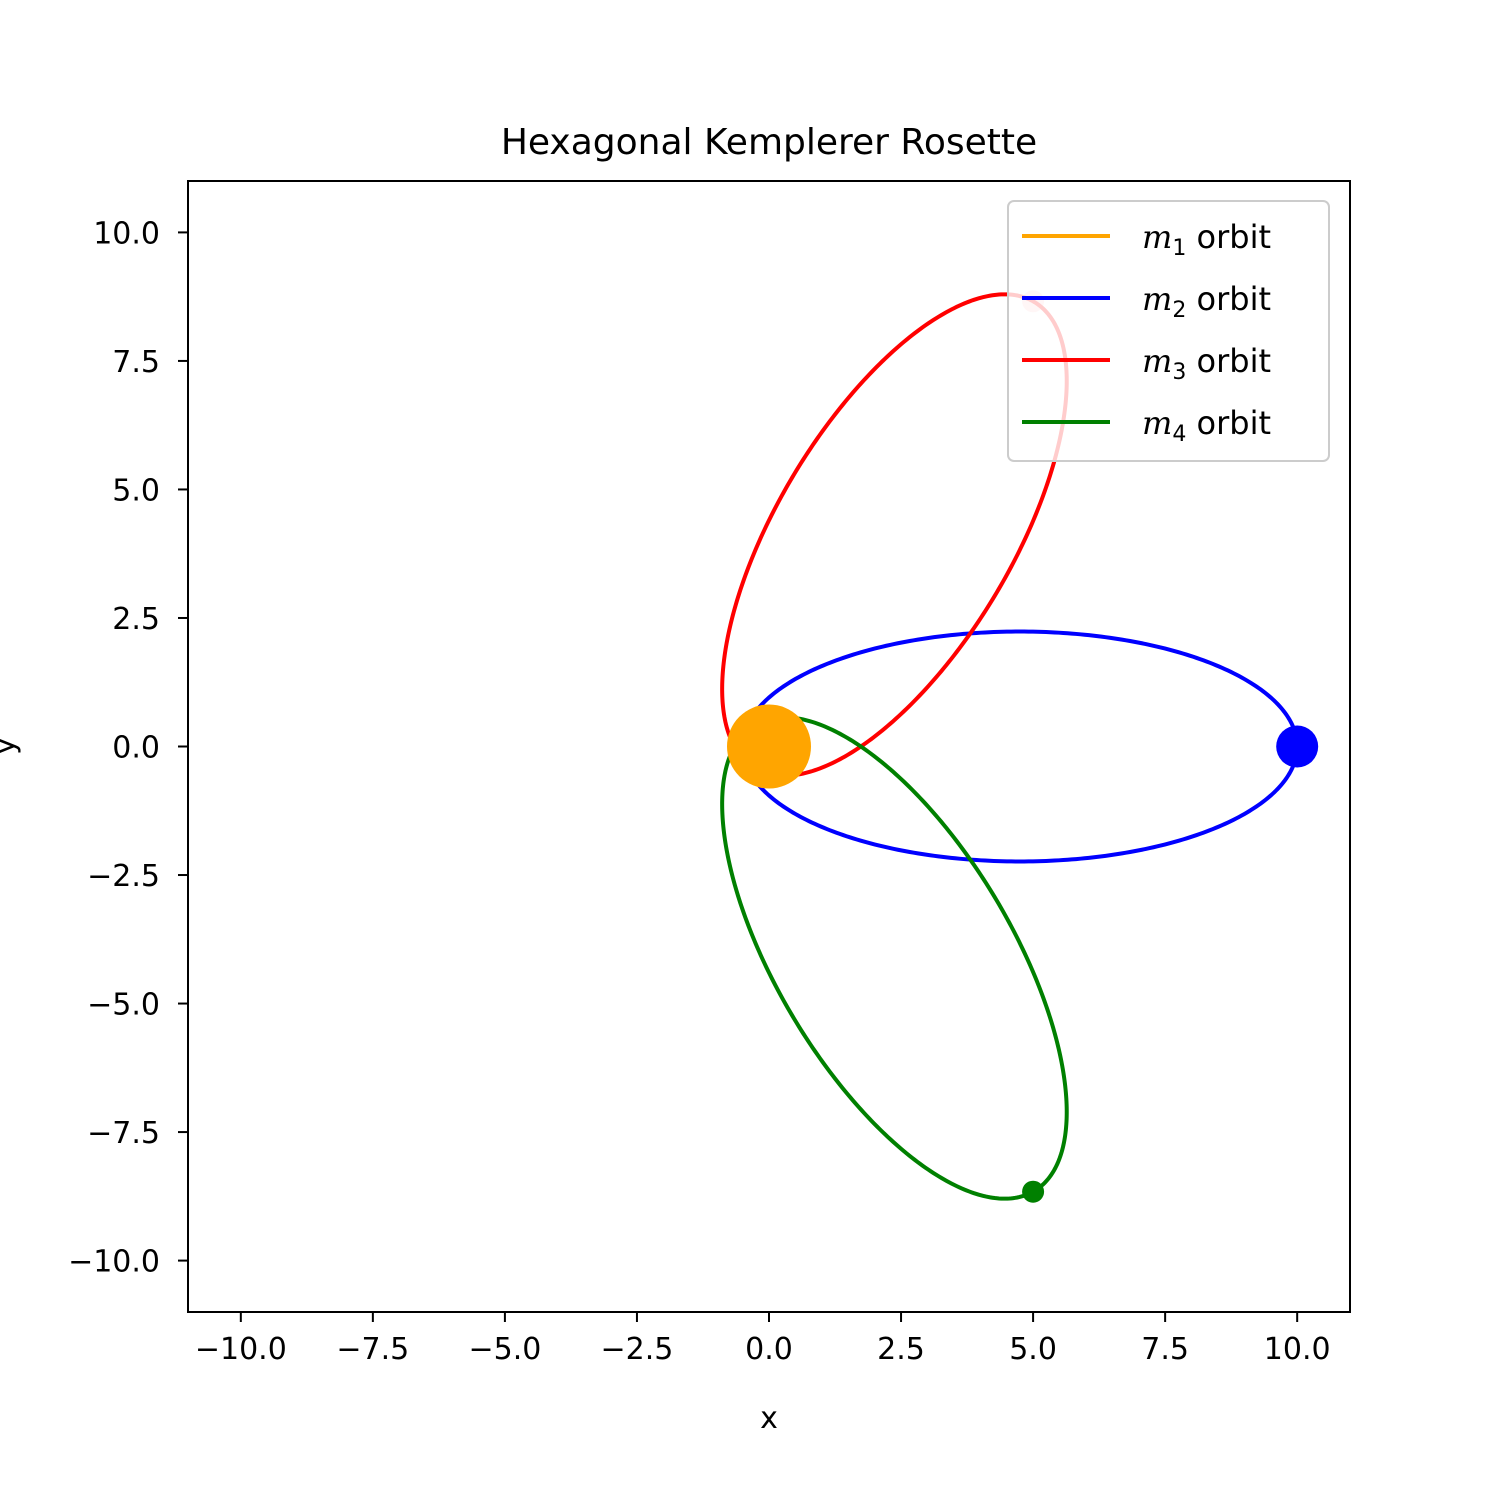 This screenshot has width=1500, height=1500. Describe the element at coordinates (769, 1349) in the screenshot. I see `x-tick-label: 0.0` at that location.